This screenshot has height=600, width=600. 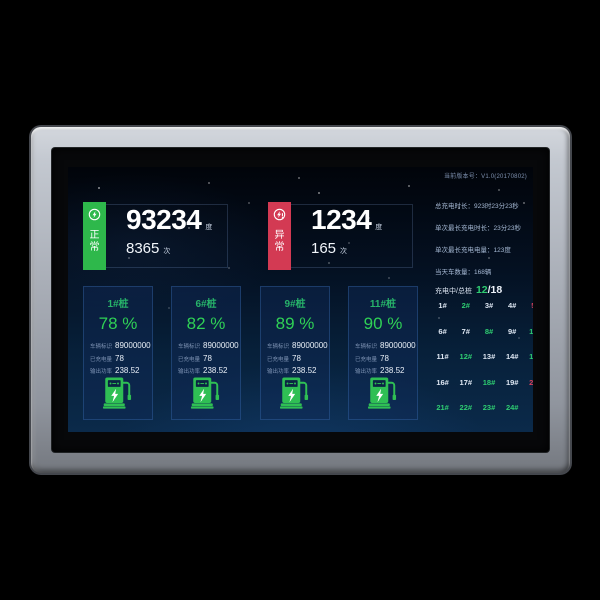 I want to click on abnormal-status-block: 异常, so click(x=279, y=236).